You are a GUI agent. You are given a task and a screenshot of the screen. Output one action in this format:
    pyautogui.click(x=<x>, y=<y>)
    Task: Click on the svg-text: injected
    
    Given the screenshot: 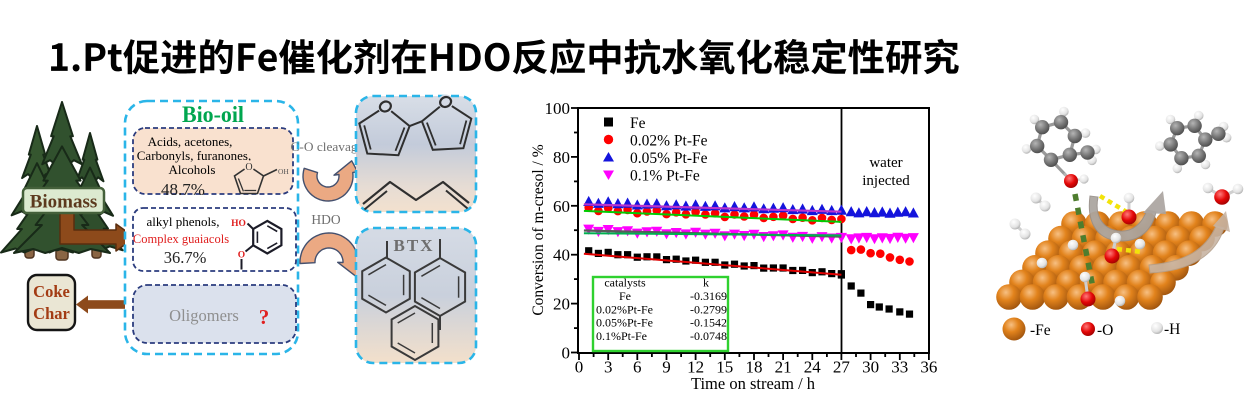 What is the action you would take?
    pyautogui.click(x=886, y=181)
    